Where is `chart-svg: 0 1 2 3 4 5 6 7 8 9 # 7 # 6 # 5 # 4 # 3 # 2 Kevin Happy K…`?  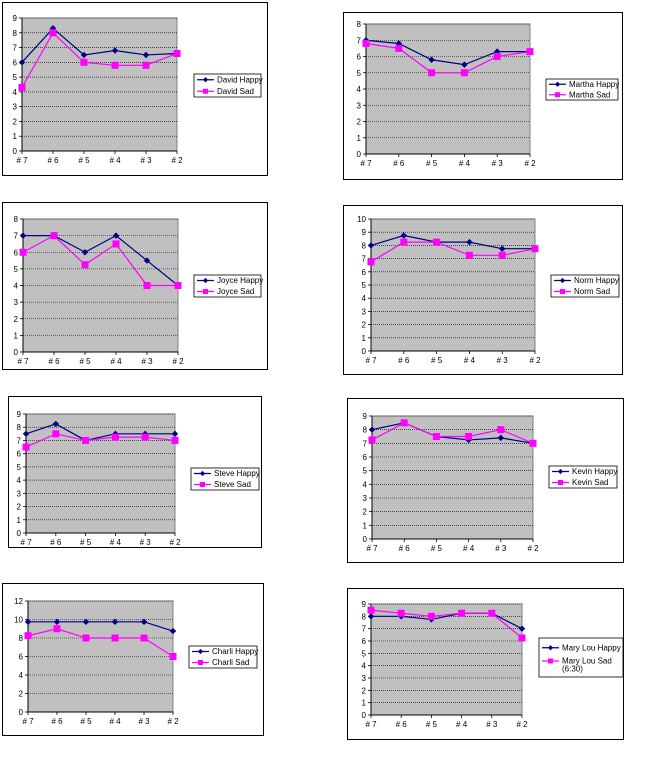
chart-svg: 0 1 2 3 4 5 6 7 8 9 # 7 # 6 # 5 # 4 # 3 # 2 Kevin Happy K… is located at coordinates (490, 482).